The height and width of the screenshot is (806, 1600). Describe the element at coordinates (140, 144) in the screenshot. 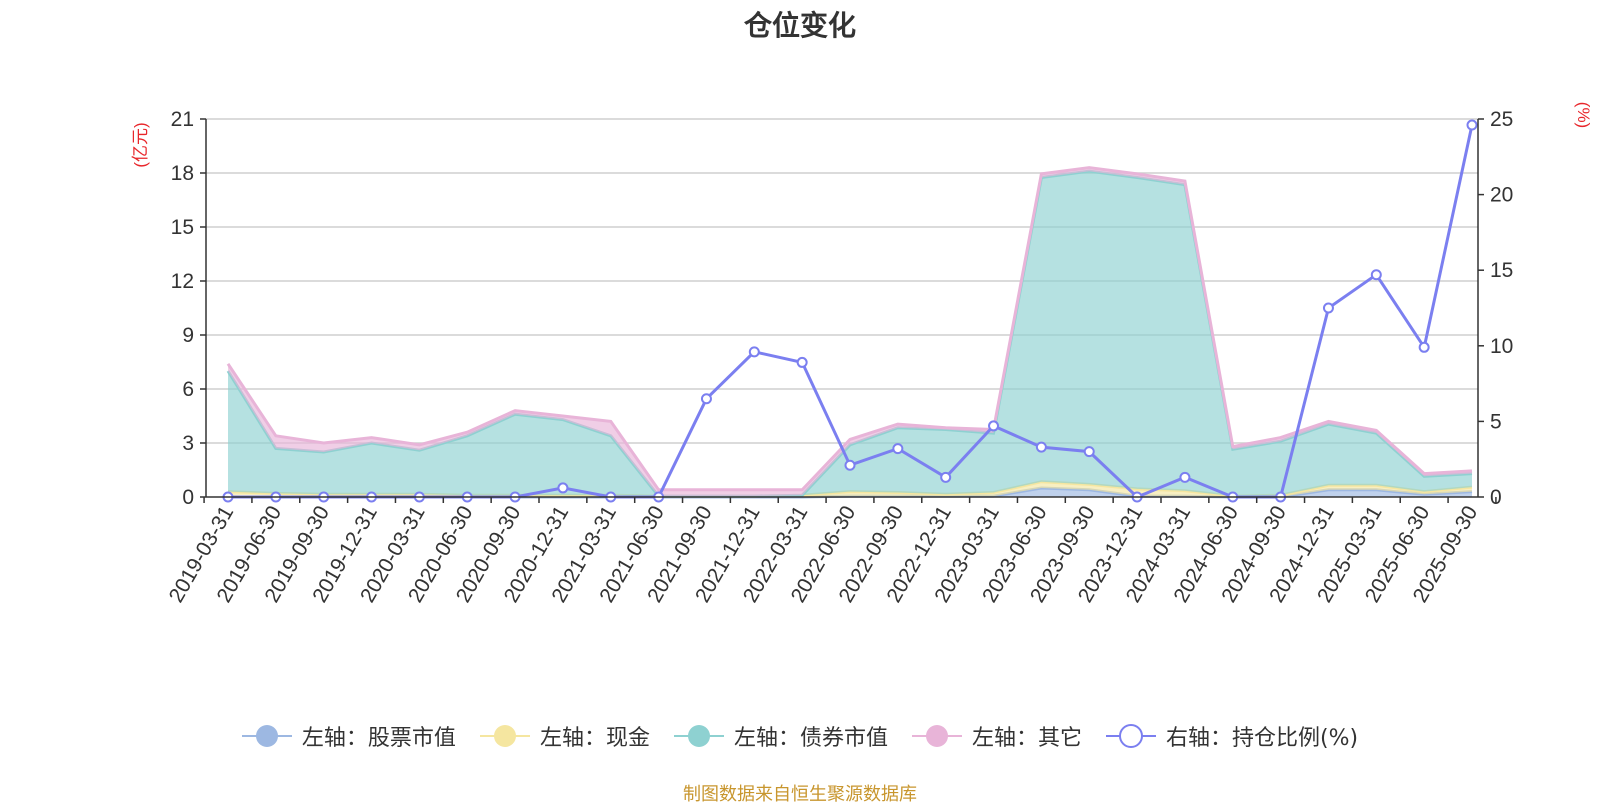

I see `left-axis-unit: (亿元)` at that location.